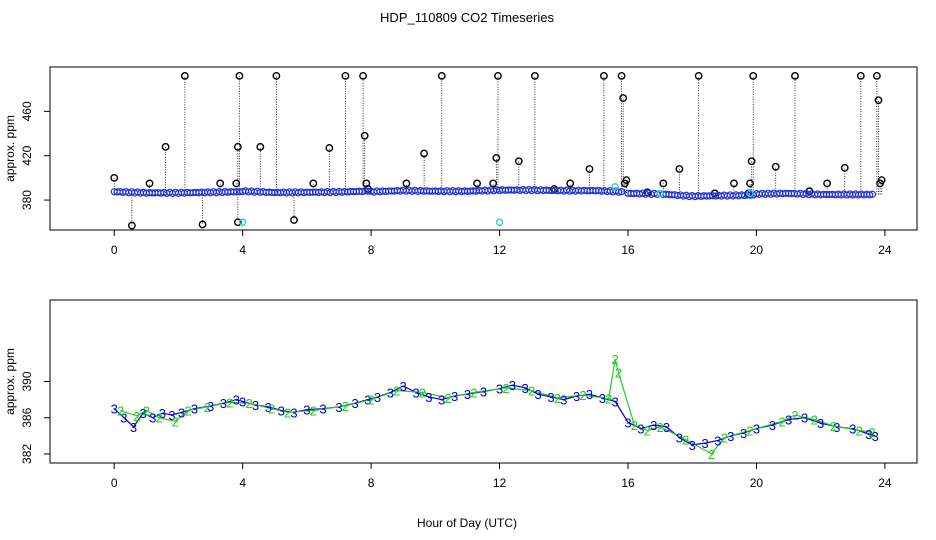 The height and width of the screenshot is (540, 936). I want to click on flagged-points-series, so click(496, 204).